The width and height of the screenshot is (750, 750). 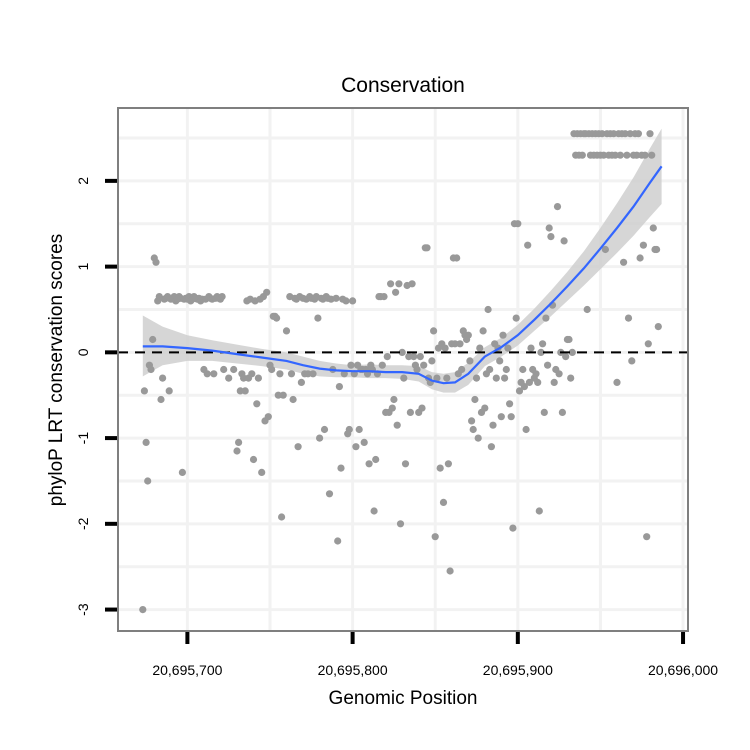 I want to click on y-tick-label: 1, so click(x=83, y=266).